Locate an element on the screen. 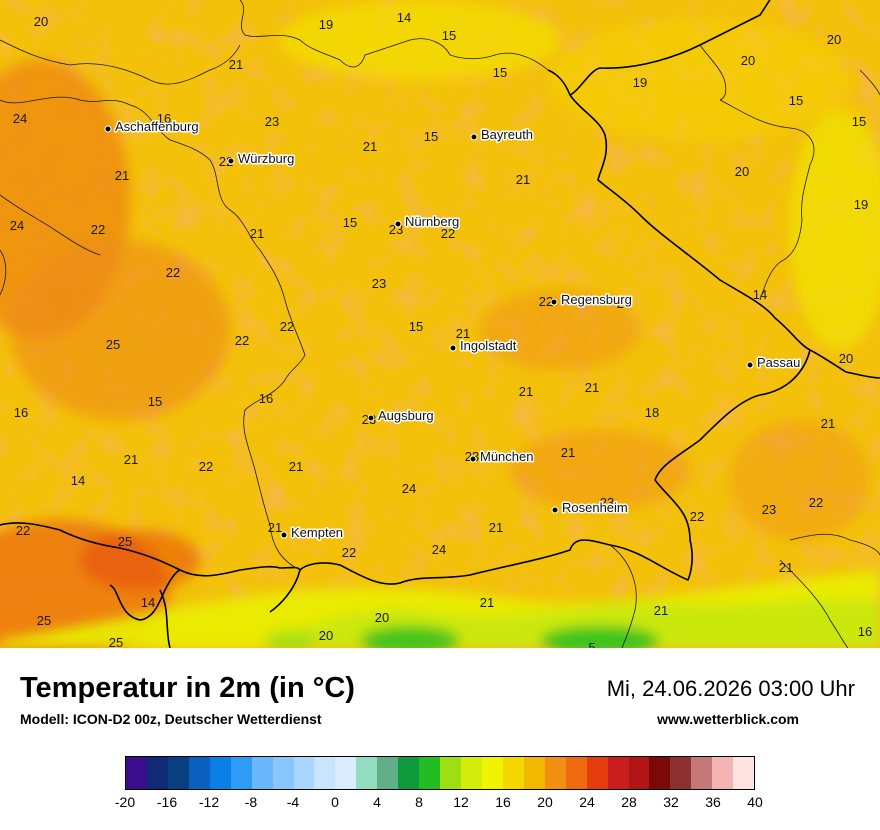  temperature-value: 25 is located at coordinates (113, 344).